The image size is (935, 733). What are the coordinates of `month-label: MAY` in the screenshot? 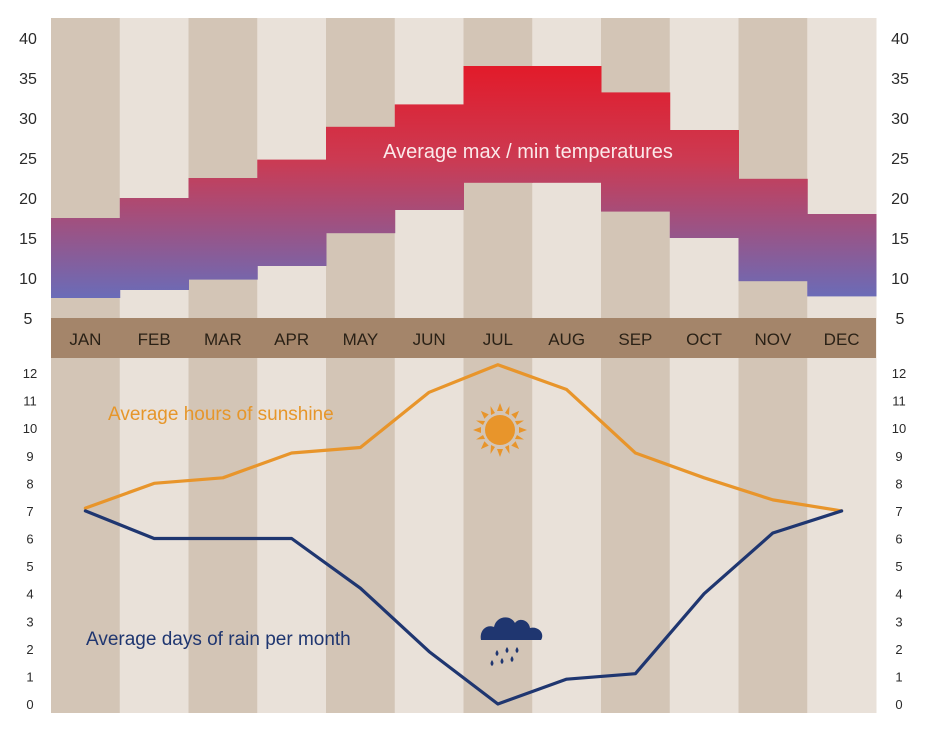 It's located at (361, 339).